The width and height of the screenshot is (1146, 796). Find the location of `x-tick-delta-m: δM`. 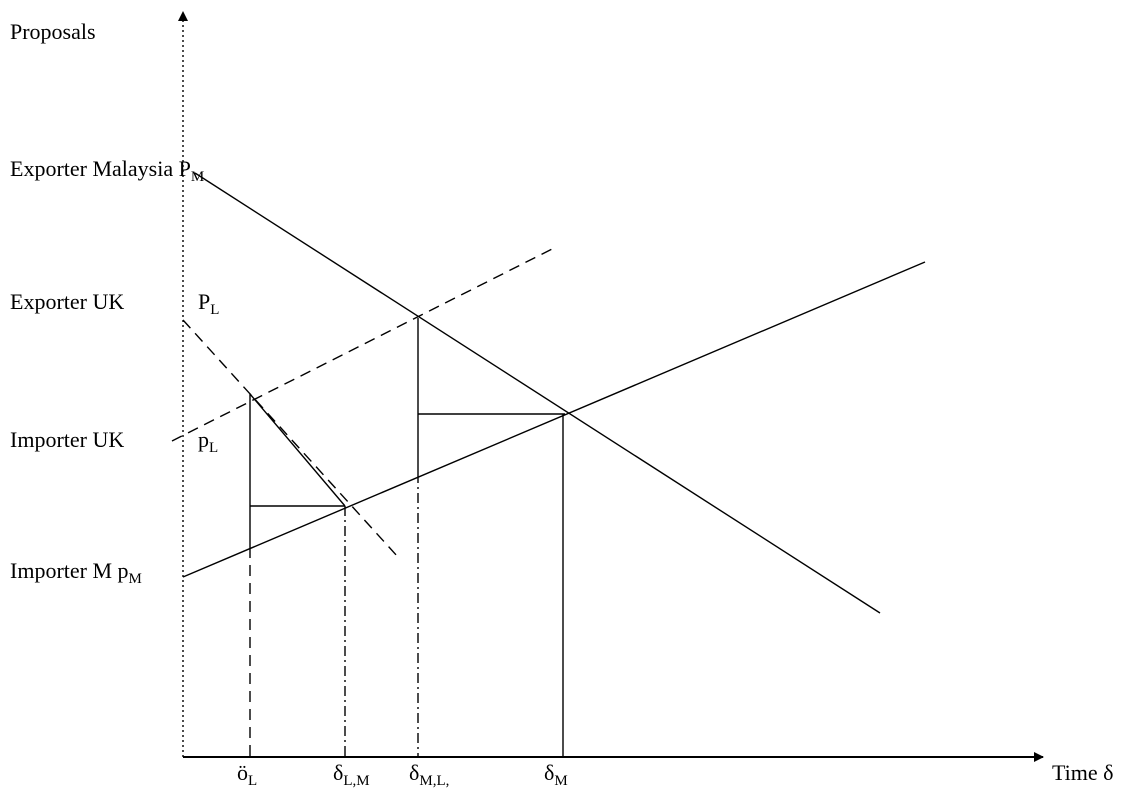

x-tick-delta-m: δM is located at coordinates (556, 774).